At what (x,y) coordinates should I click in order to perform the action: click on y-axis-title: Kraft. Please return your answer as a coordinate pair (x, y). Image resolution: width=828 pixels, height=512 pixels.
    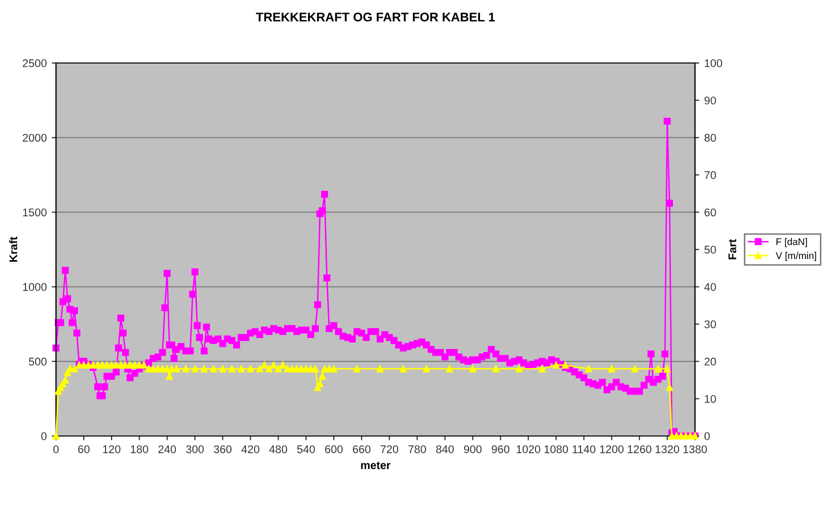
    Looking at the image, I should click on (13, 249).